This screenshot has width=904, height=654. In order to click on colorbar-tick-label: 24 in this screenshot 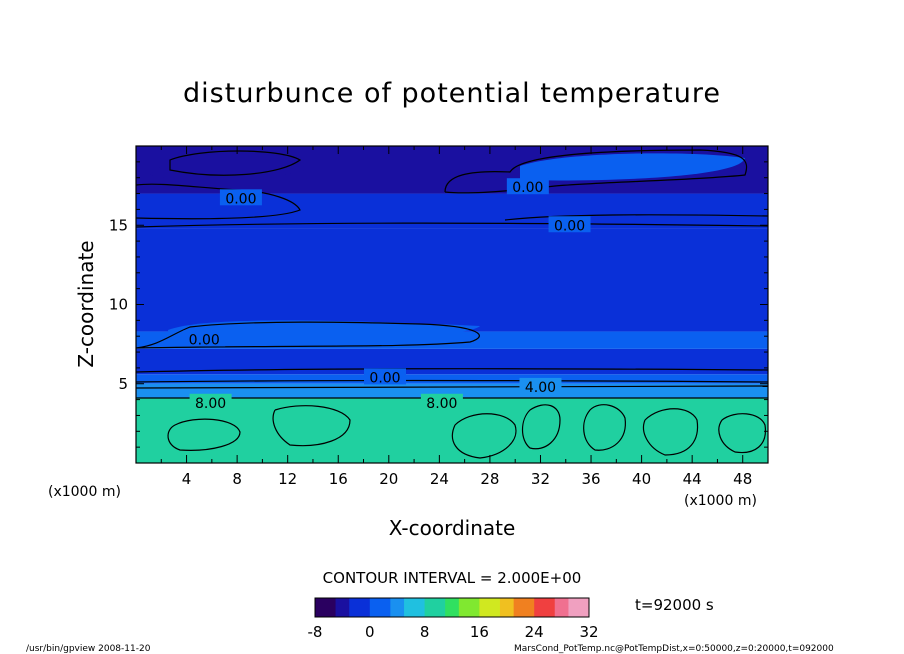, I will do `click(534, 632)`.